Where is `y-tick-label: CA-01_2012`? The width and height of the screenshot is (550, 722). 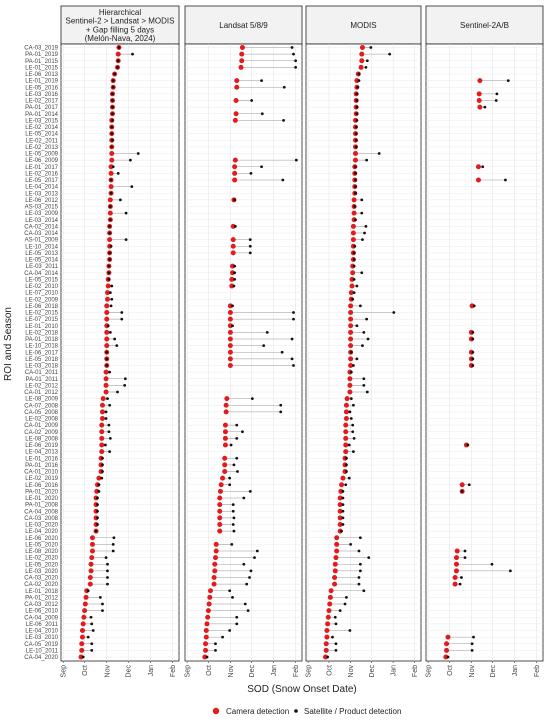
y-tick-label: CA-01_2012 is located at coordinates (41, 393).